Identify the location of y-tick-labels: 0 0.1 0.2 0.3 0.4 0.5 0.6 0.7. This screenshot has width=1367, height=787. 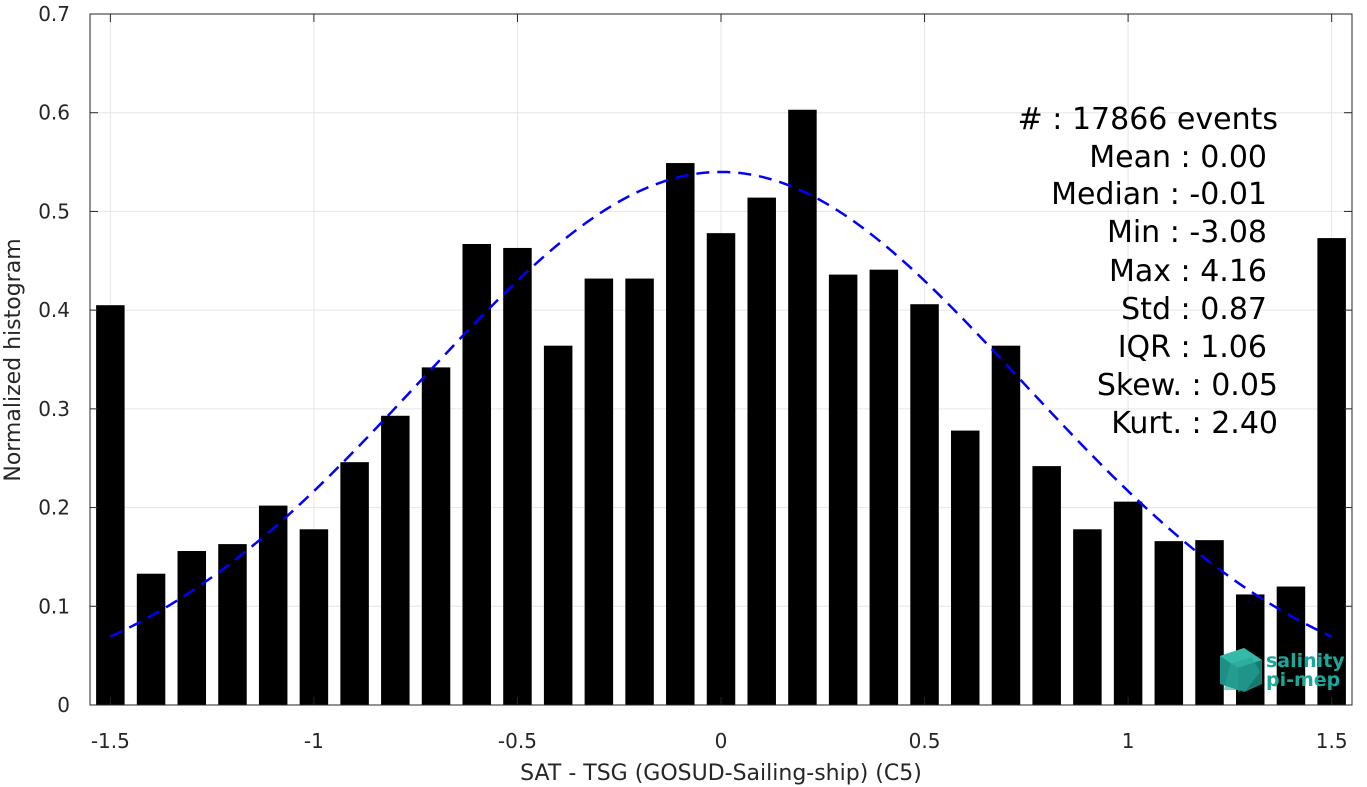
(54, 359).